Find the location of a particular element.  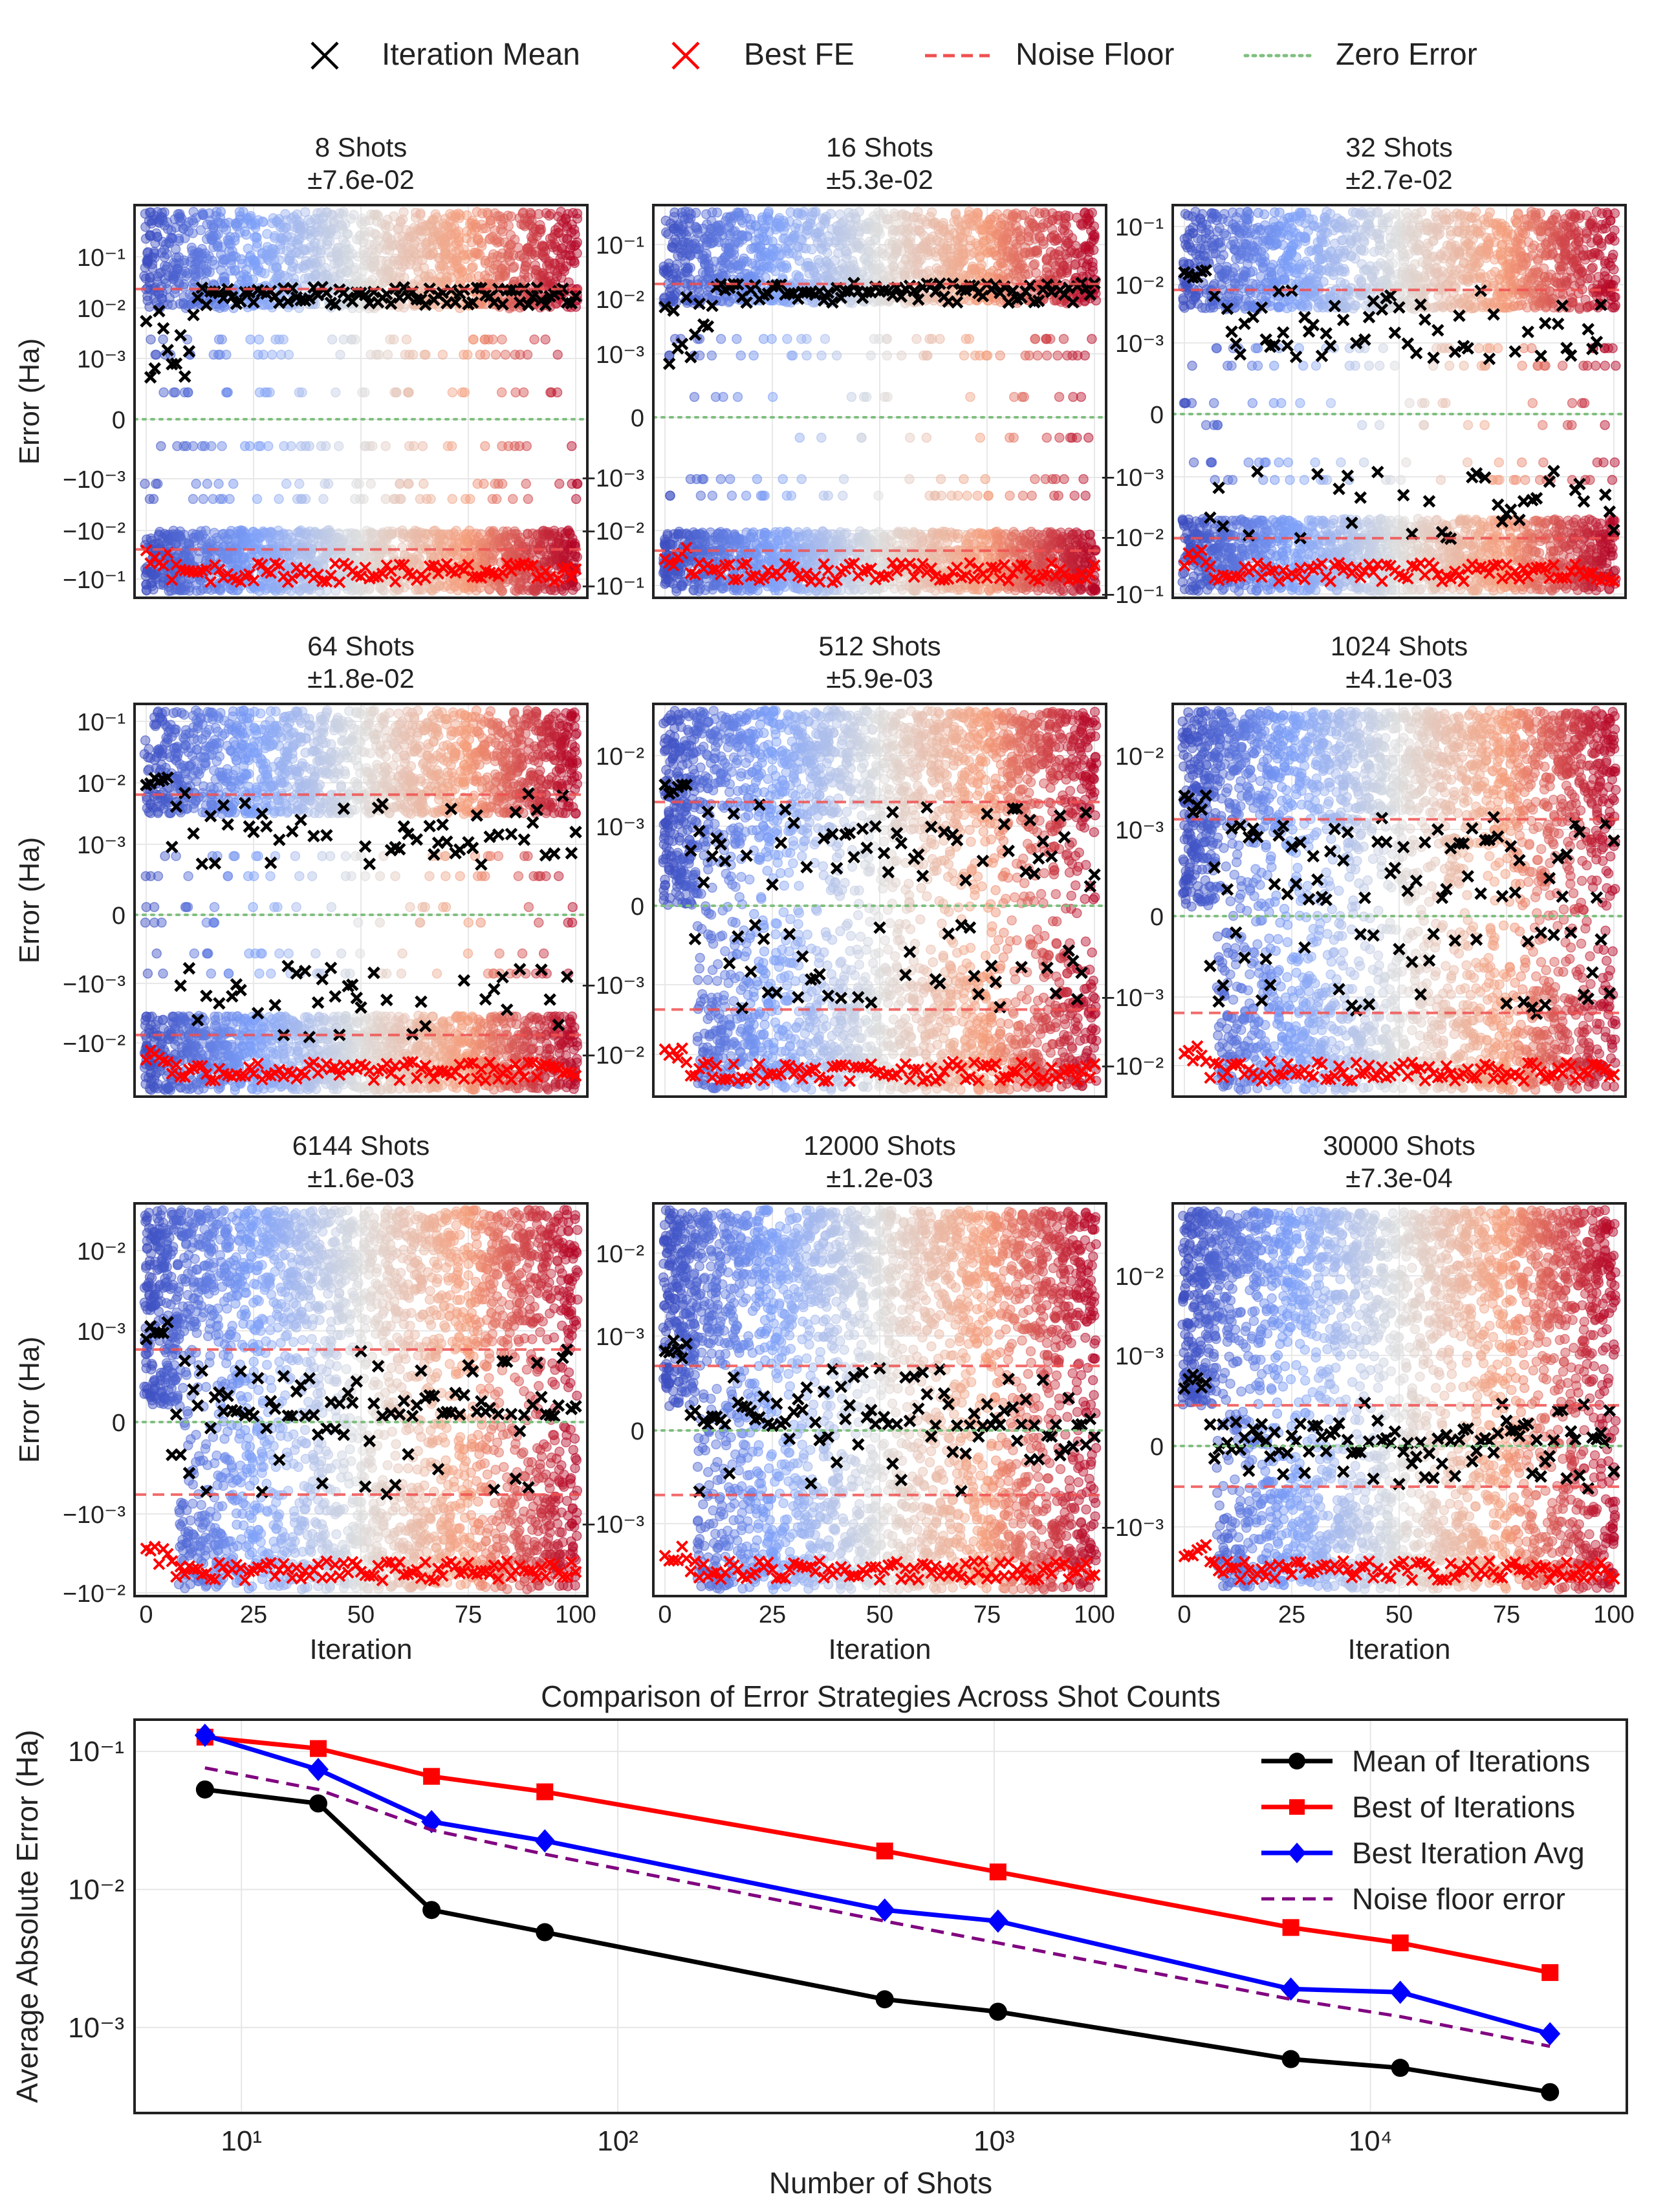

panel-points is located at coordinates (361, 401).